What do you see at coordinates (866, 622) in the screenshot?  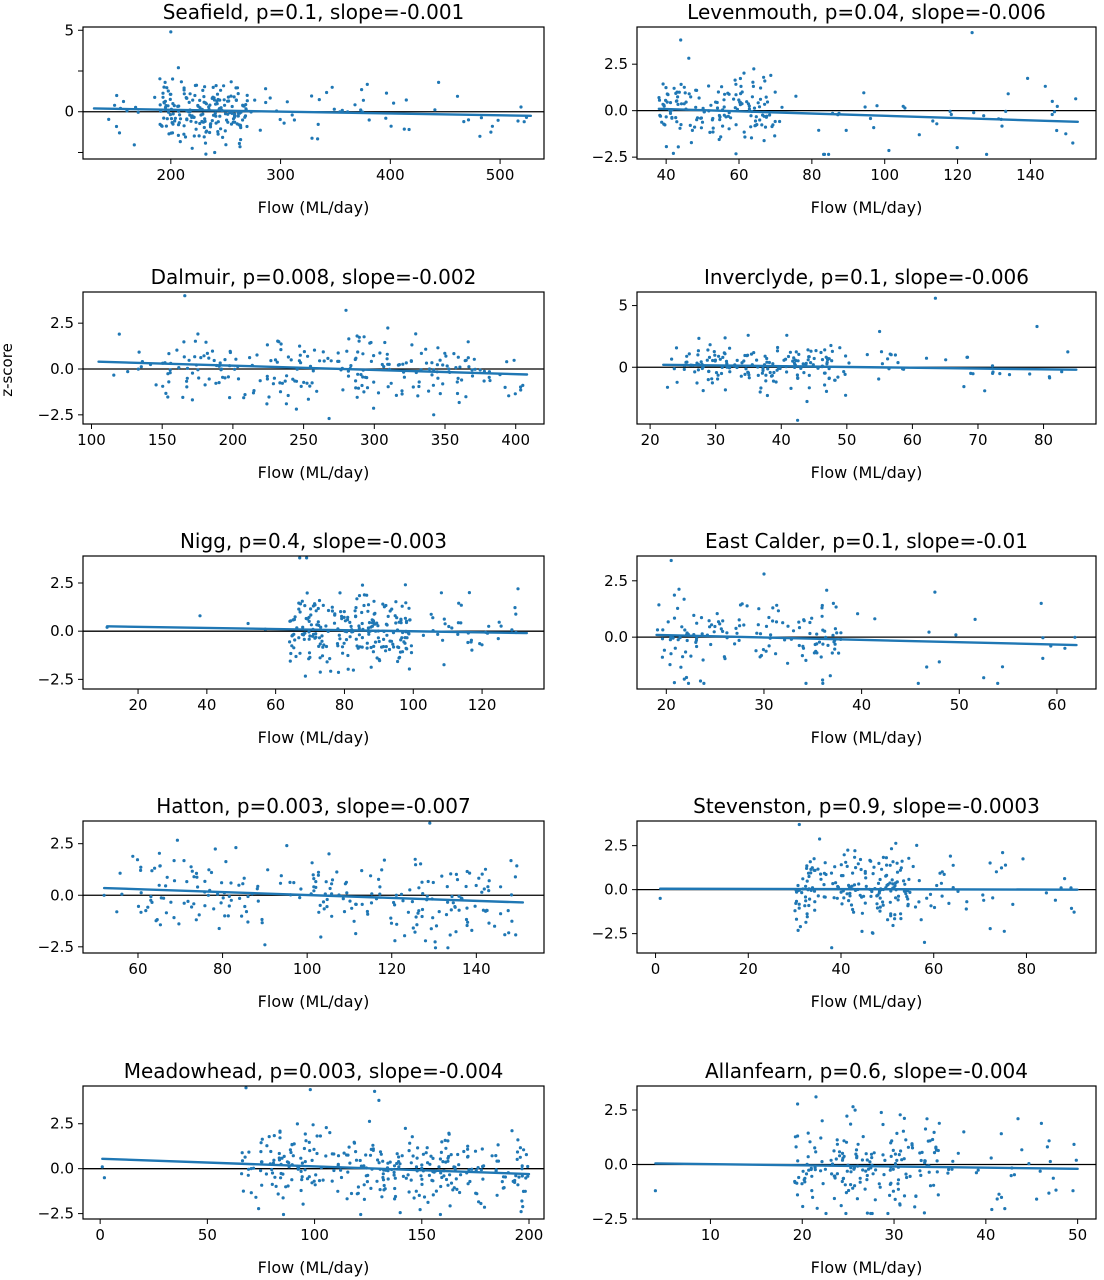 I see `scatter-points` at bounding box center [866, 622].